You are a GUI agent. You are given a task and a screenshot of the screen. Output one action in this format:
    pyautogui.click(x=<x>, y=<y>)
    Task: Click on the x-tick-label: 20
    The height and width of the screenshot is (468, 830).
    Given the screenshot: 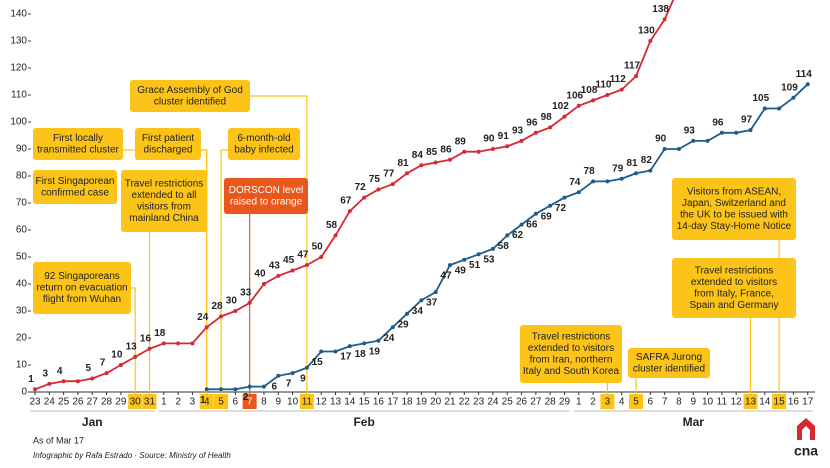 What is the action you would take?
    pyautogui.click(x=436, y=402)
    